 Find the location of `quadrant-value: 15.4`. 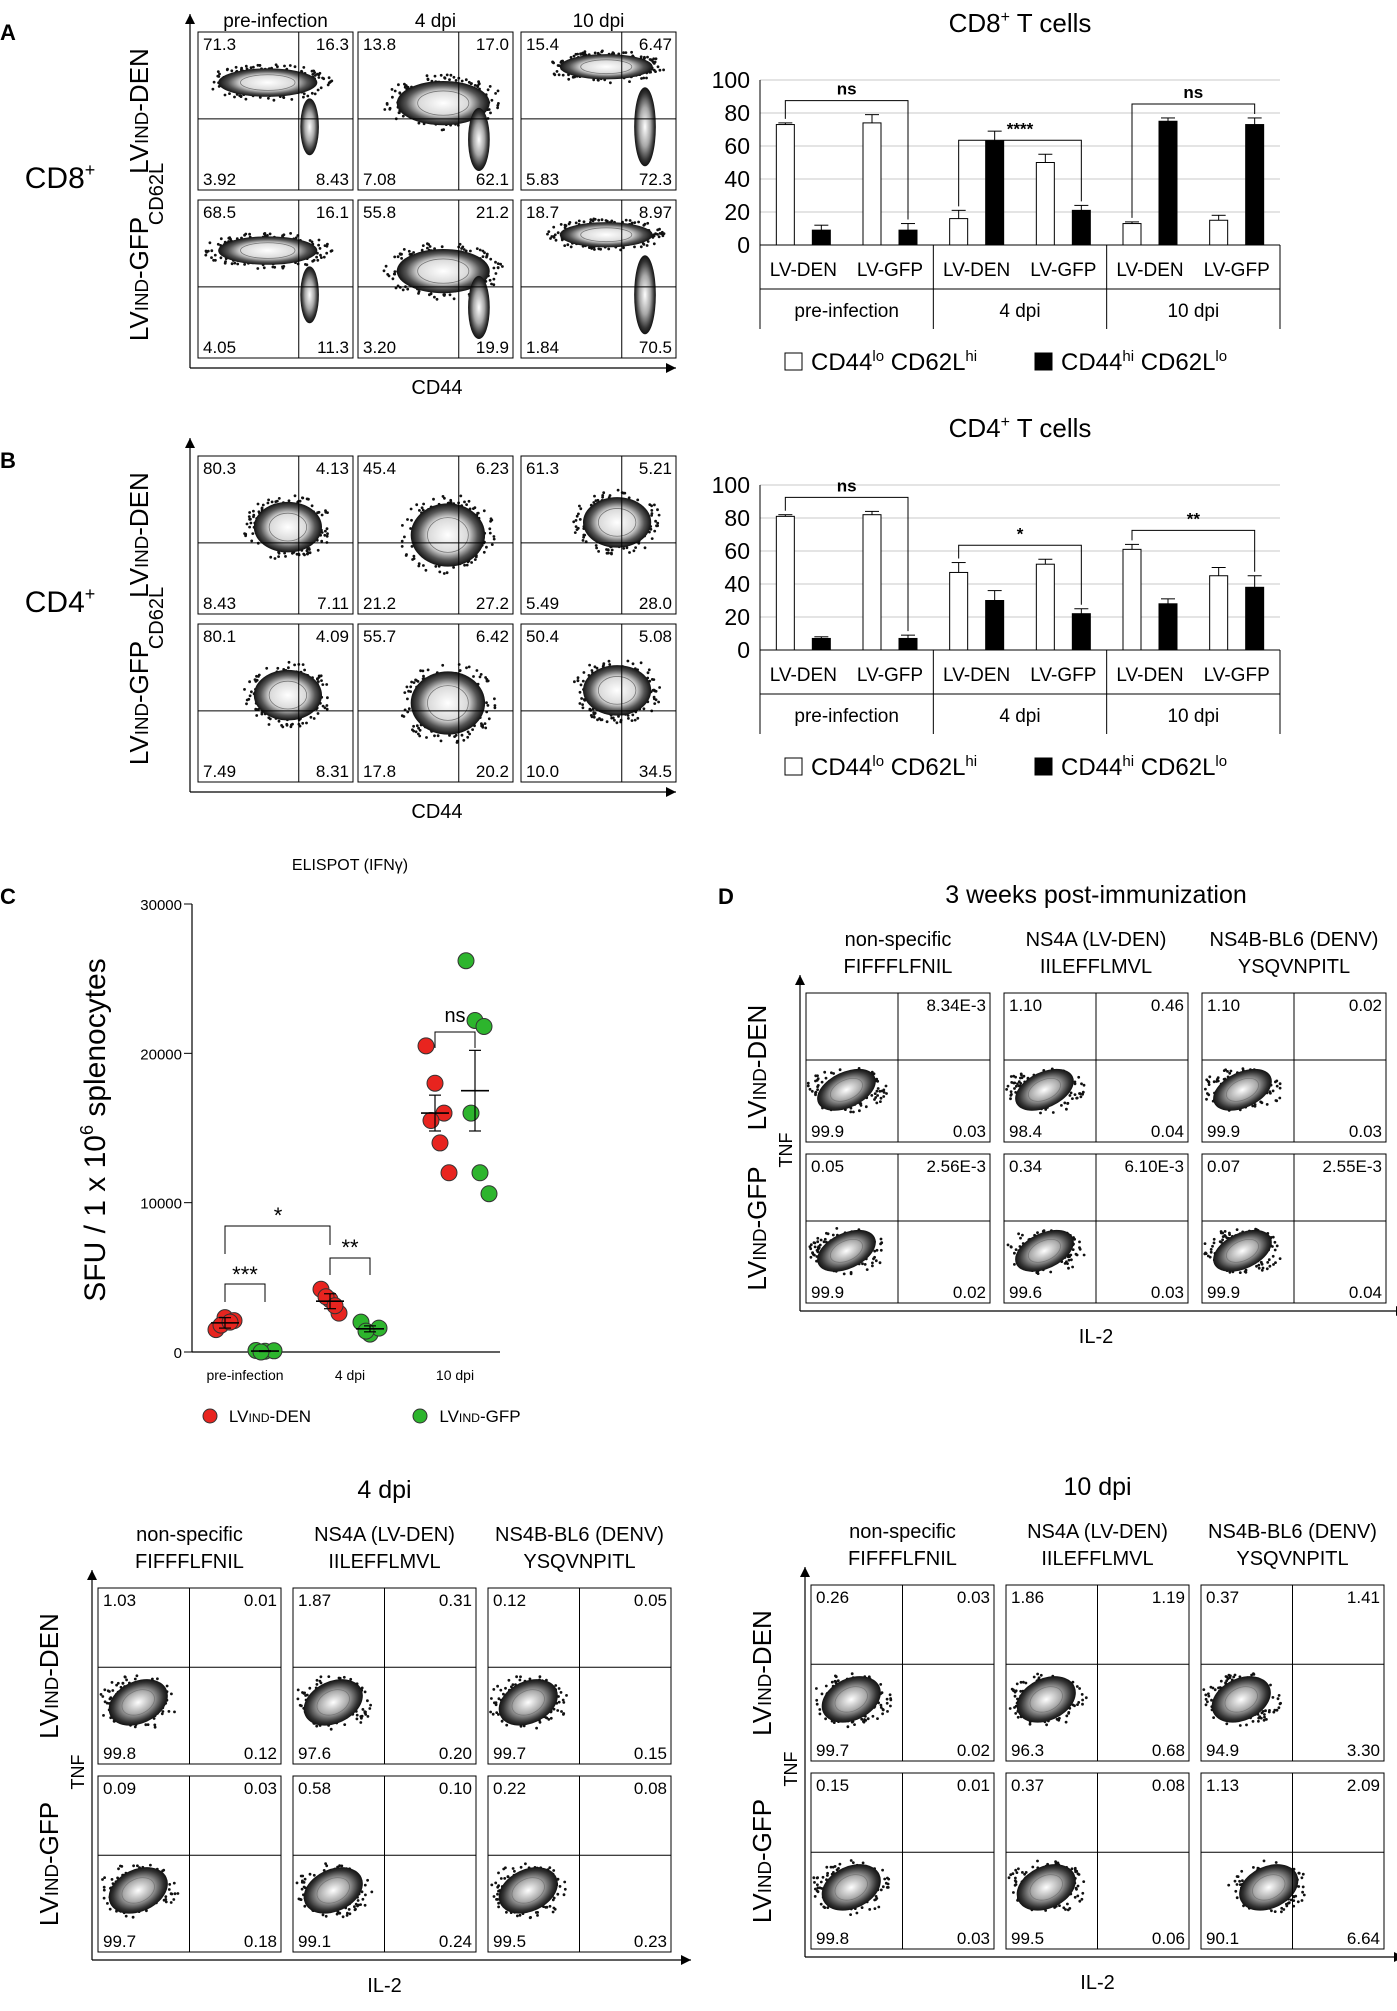

quadrant-value: 15.4 is located at coordinates (542, 44).